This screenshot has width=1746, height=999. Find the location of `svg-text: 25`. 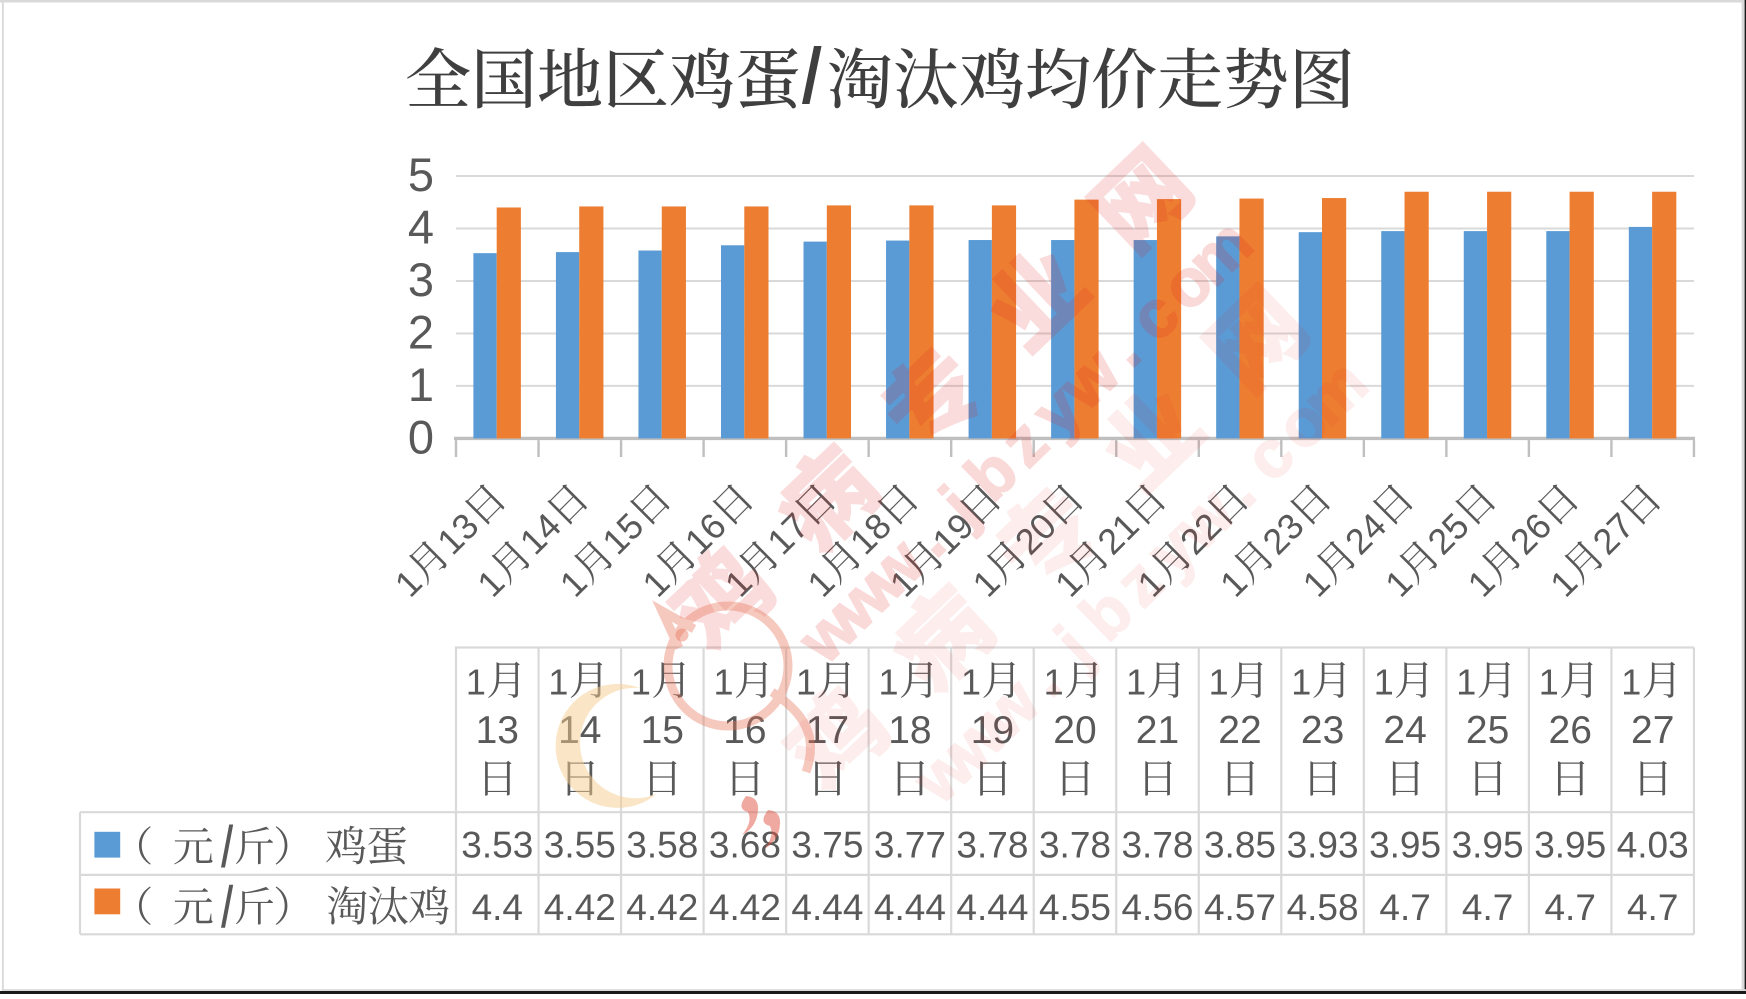

svg-text: 25 is located at coordinates (1487, 730).